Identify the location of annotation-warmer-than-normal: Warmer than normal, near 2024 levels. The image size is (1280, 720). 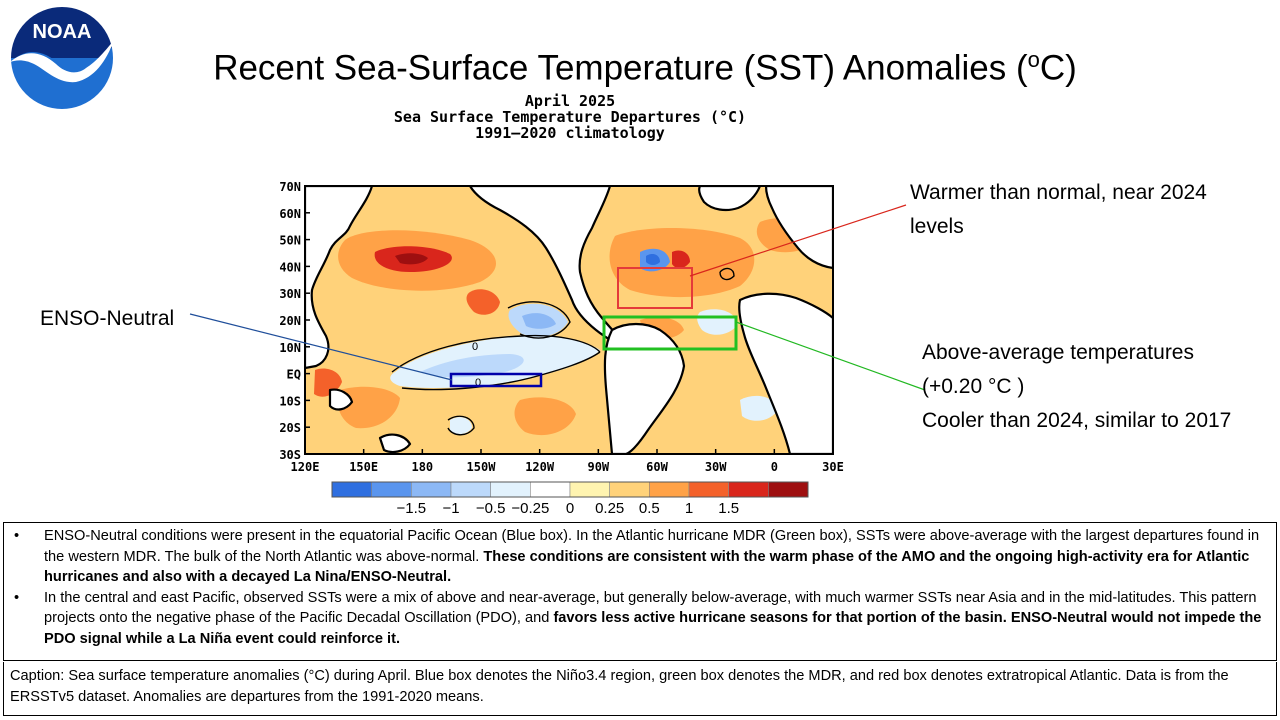
(1058, 210).